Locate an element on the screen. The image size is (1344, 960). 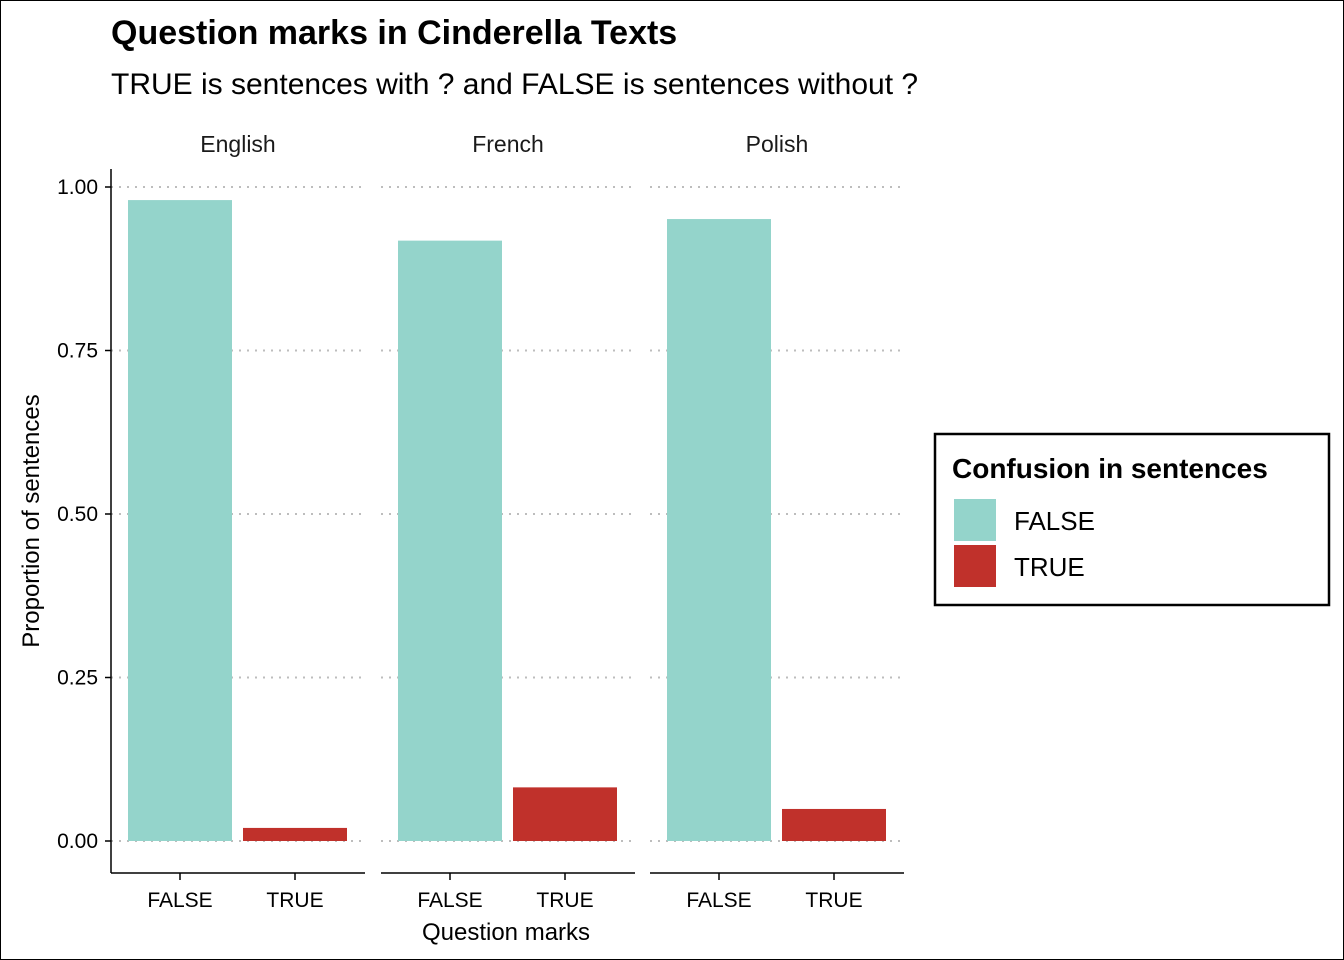
legend: Confusion in sentences FALSE TRUE is located at coordinates (1132, 519).